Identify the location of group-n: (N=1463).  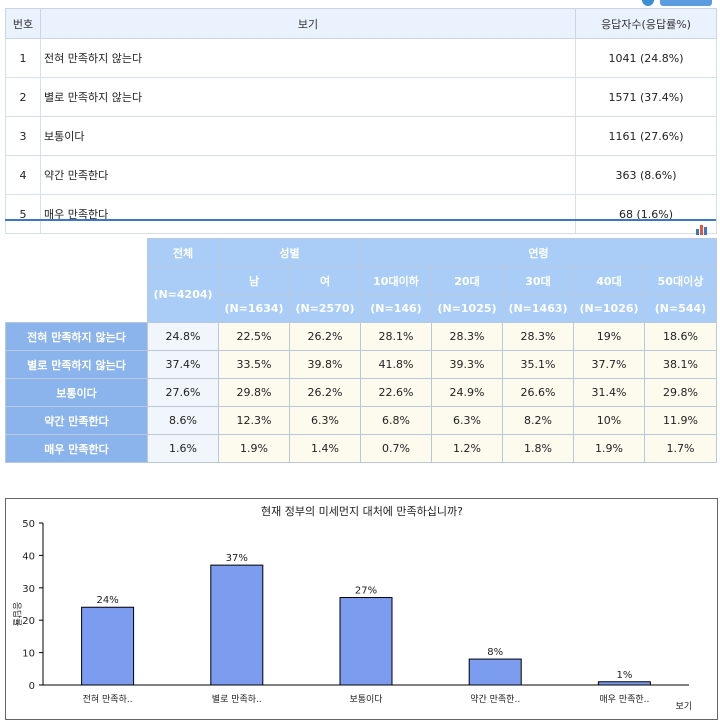
(538, 308).